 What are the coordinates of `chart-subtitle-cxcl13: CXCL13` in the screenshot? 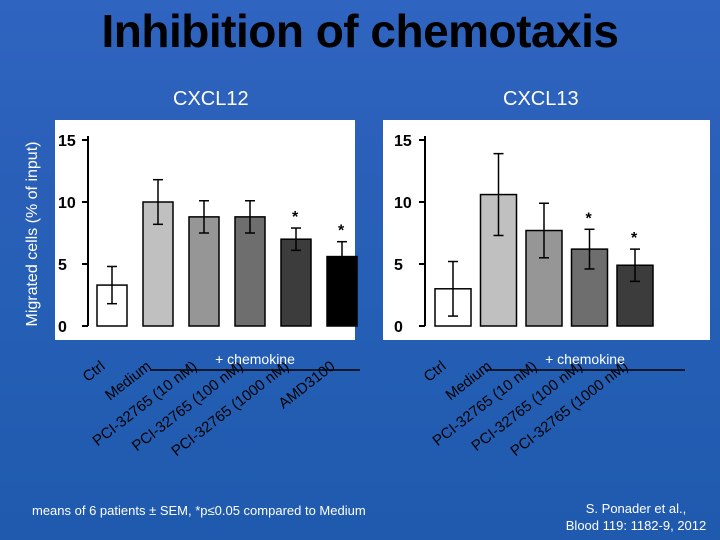 It's located at (541, 99).